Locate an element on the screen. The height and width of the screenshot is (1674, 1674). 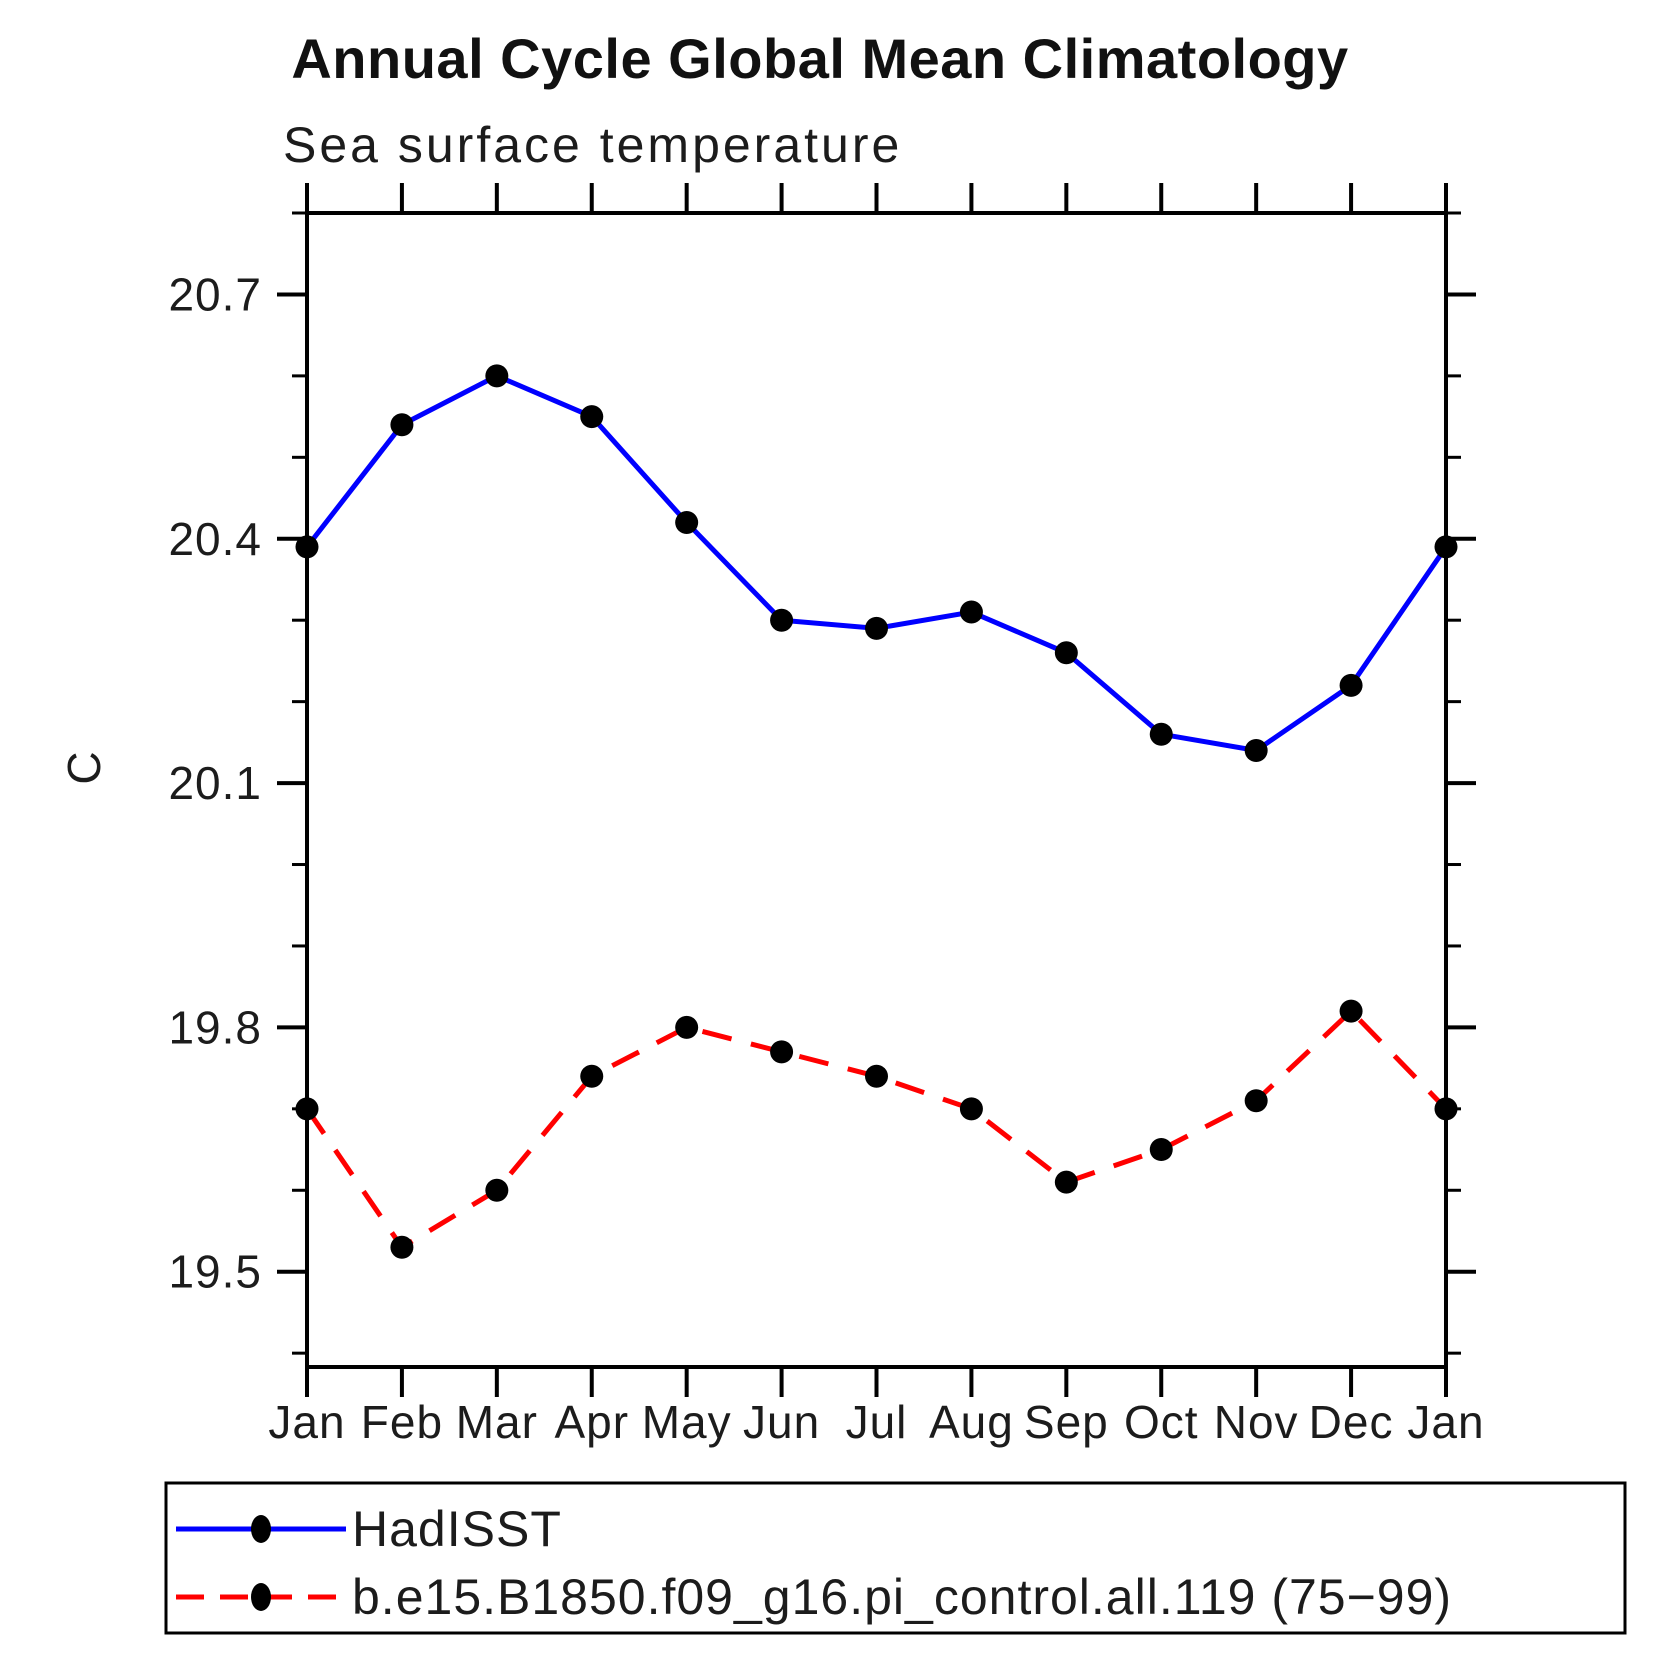
model-line is located at coordinates (876, 1129).